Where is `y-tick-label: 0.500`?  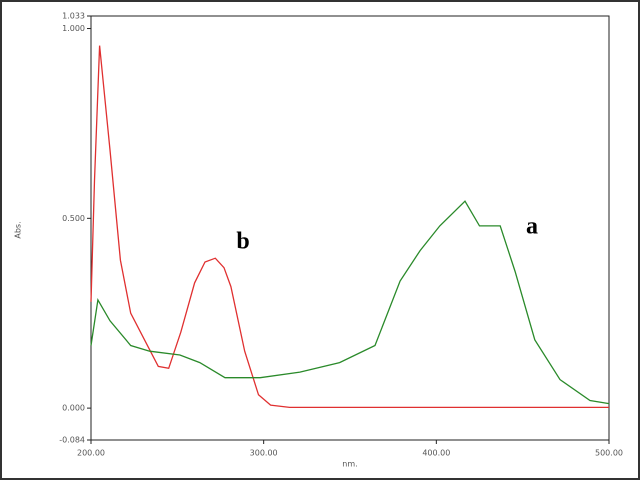
y-tick-label: 0.500 is located at coordinates (73, 218).